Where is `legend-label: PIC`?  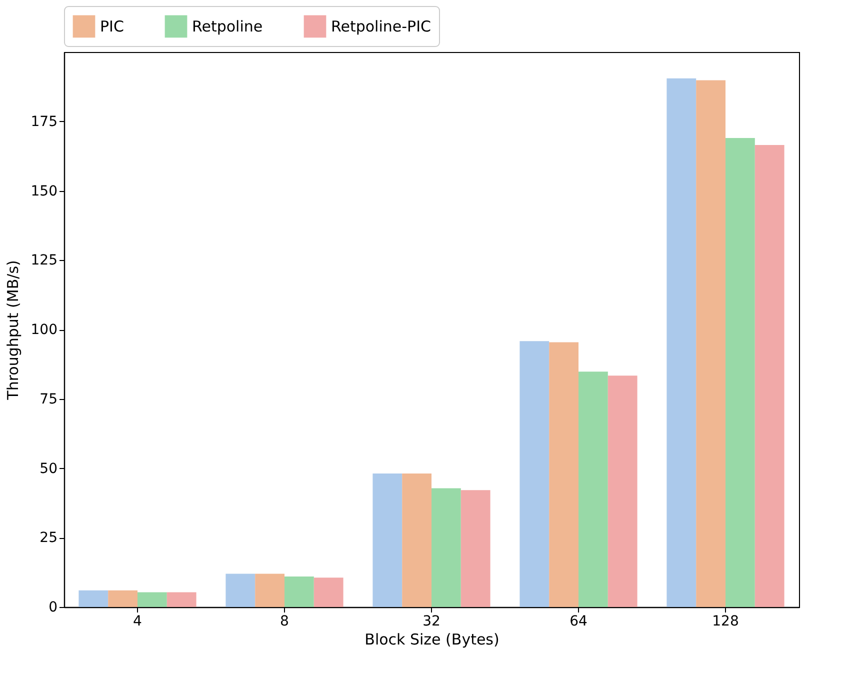
legend-label: PIC is located at coordinates (112, 26).